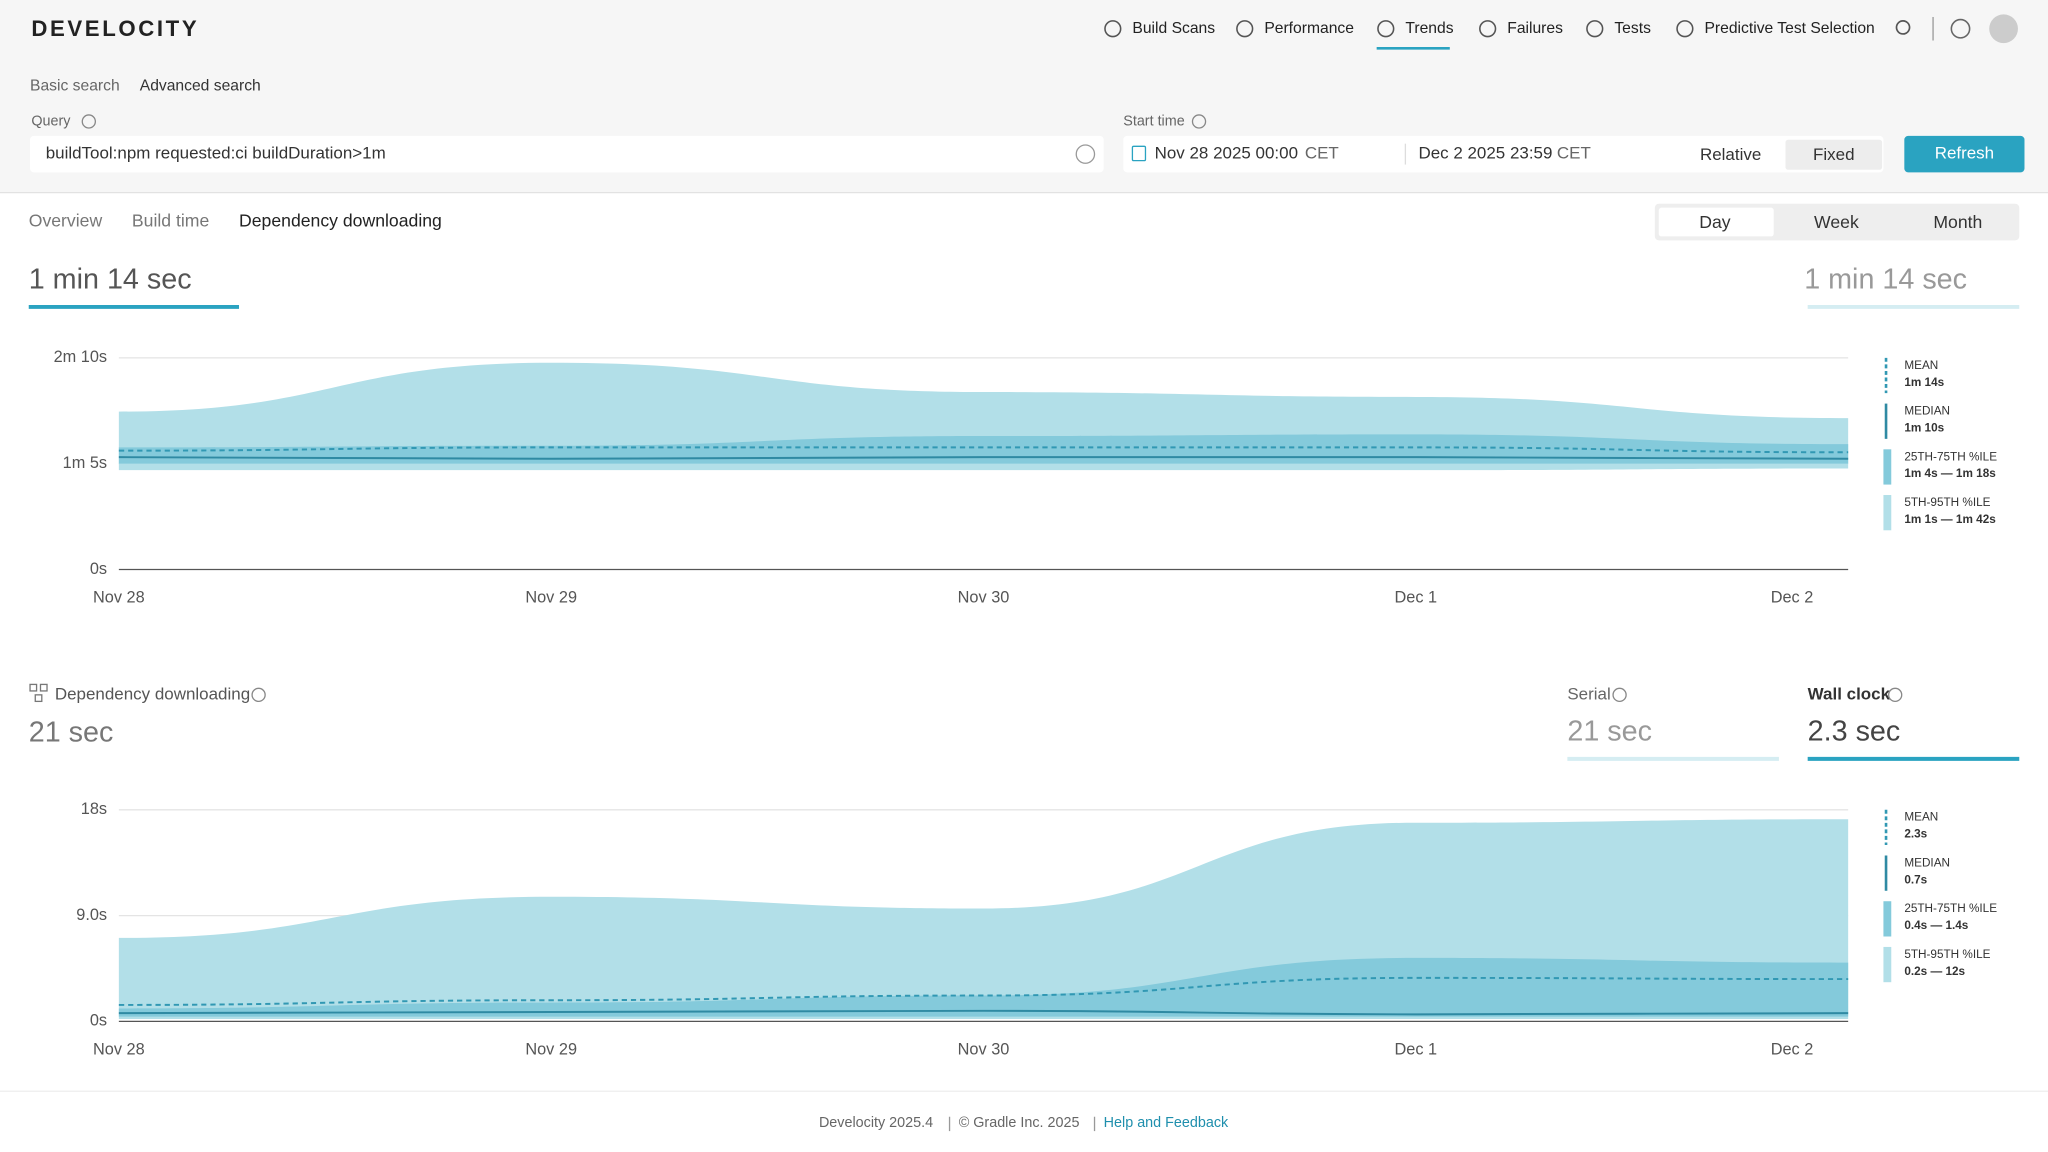 This screenshot has width=2048, height=1152. Describe the element at coordinates (1429, 28) in the screenshot. I see `nav-item: Trends` at that location.